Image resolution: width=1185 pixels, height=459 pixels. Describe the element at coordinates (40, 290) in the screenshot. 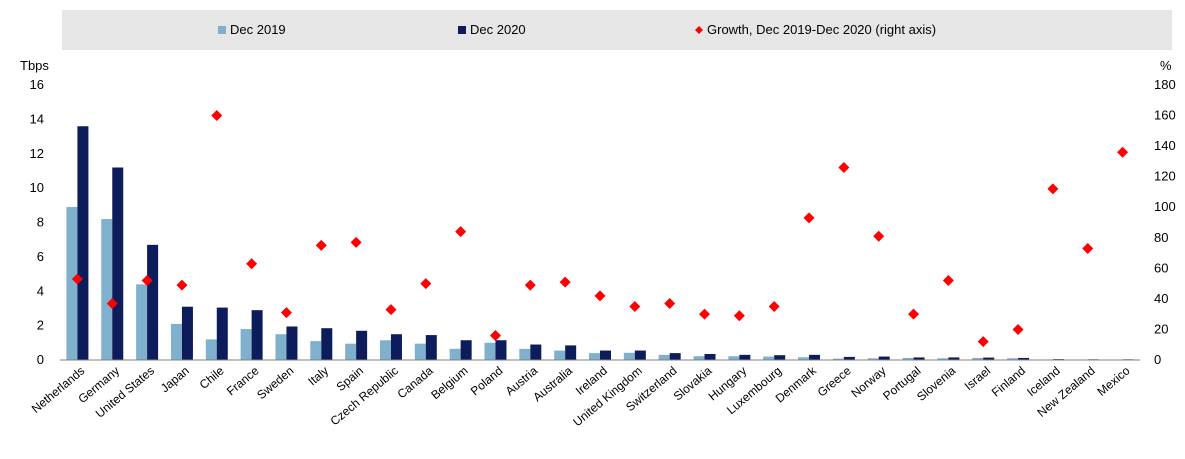

I see `left-tick-label: 4` at that location.